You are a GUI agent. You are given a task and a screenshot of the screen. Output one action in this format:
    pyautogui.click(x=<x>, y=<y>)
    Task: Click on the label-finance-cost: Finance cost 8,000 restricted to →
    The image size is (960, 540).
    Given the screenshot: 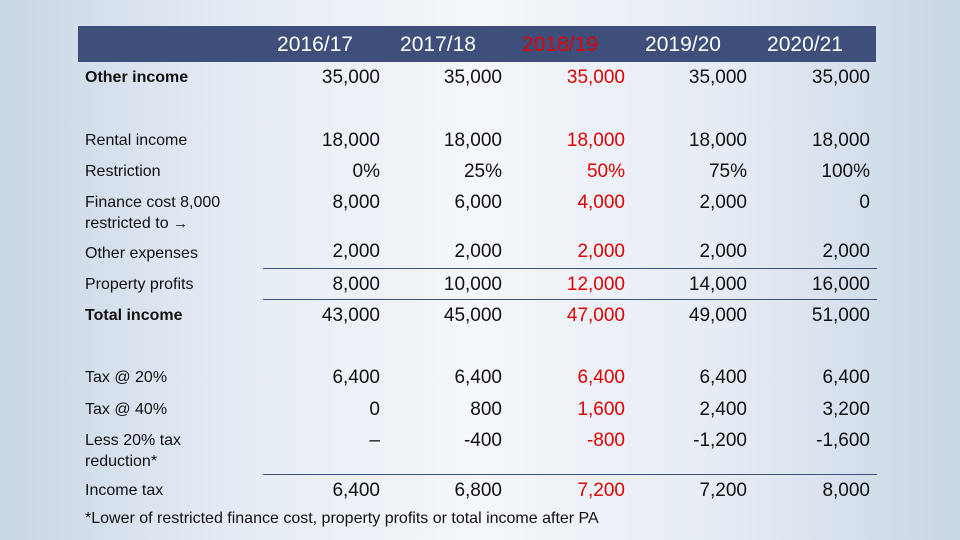 What is the action you would take?
    pyautogui.click(x=152, y=213)
    